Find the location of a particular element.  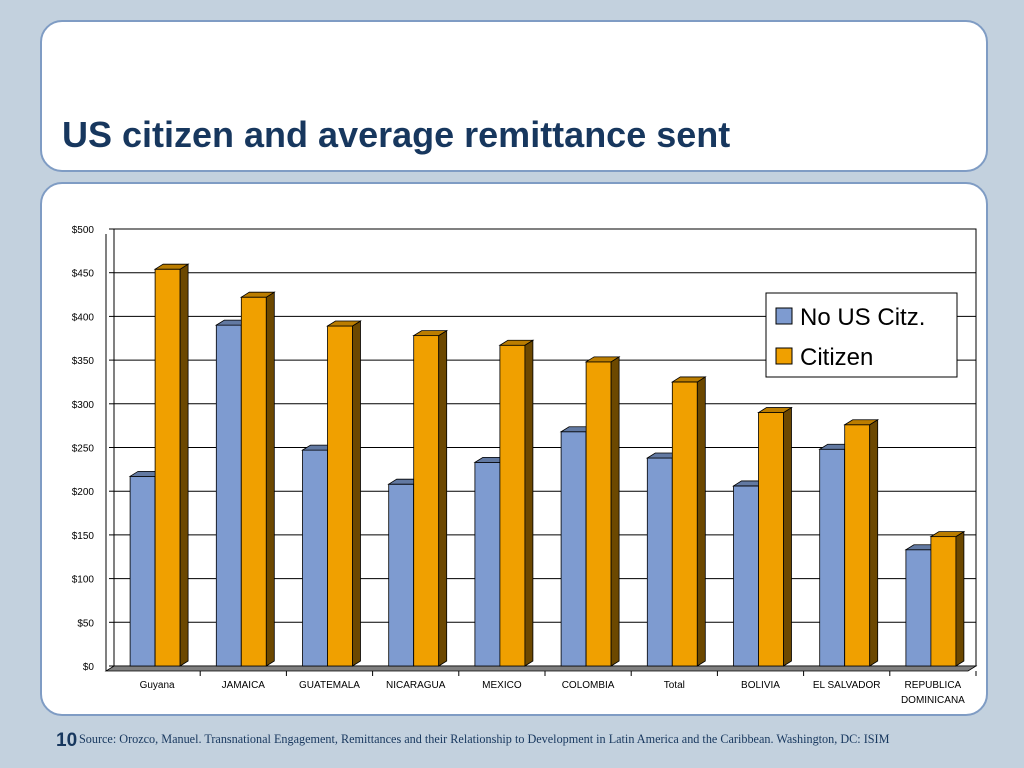

y-tick-label: $50 is located at coordinates (85, 623).